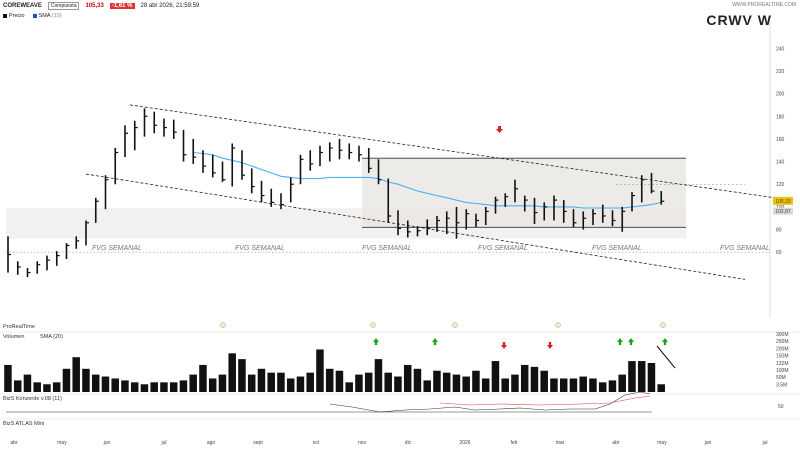 The image size is (800, 450). Describe the element at coordinates (362, 443) in the screenshot. I see `x-tick-label: nov` at that location.